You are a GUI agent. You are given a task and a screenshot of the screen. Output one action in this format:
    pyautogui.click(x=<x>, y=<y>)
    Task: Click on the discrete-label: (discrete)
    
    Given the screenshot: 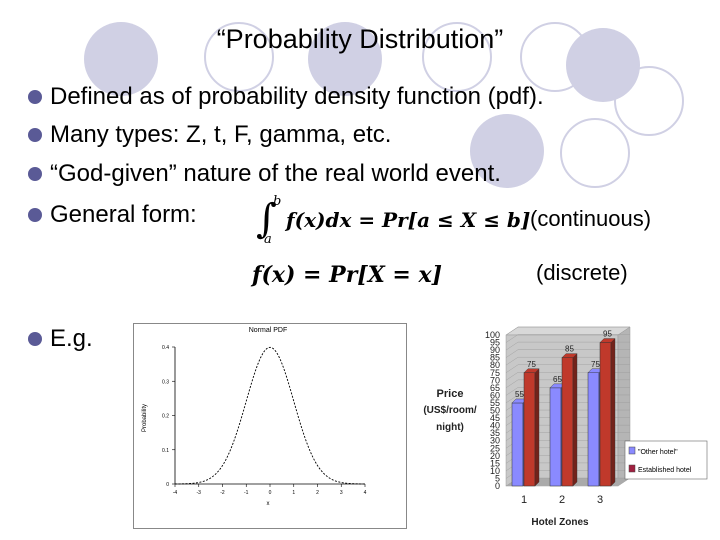 What is the action you would take?
    pyautogui.click(x=582, y=272)
    